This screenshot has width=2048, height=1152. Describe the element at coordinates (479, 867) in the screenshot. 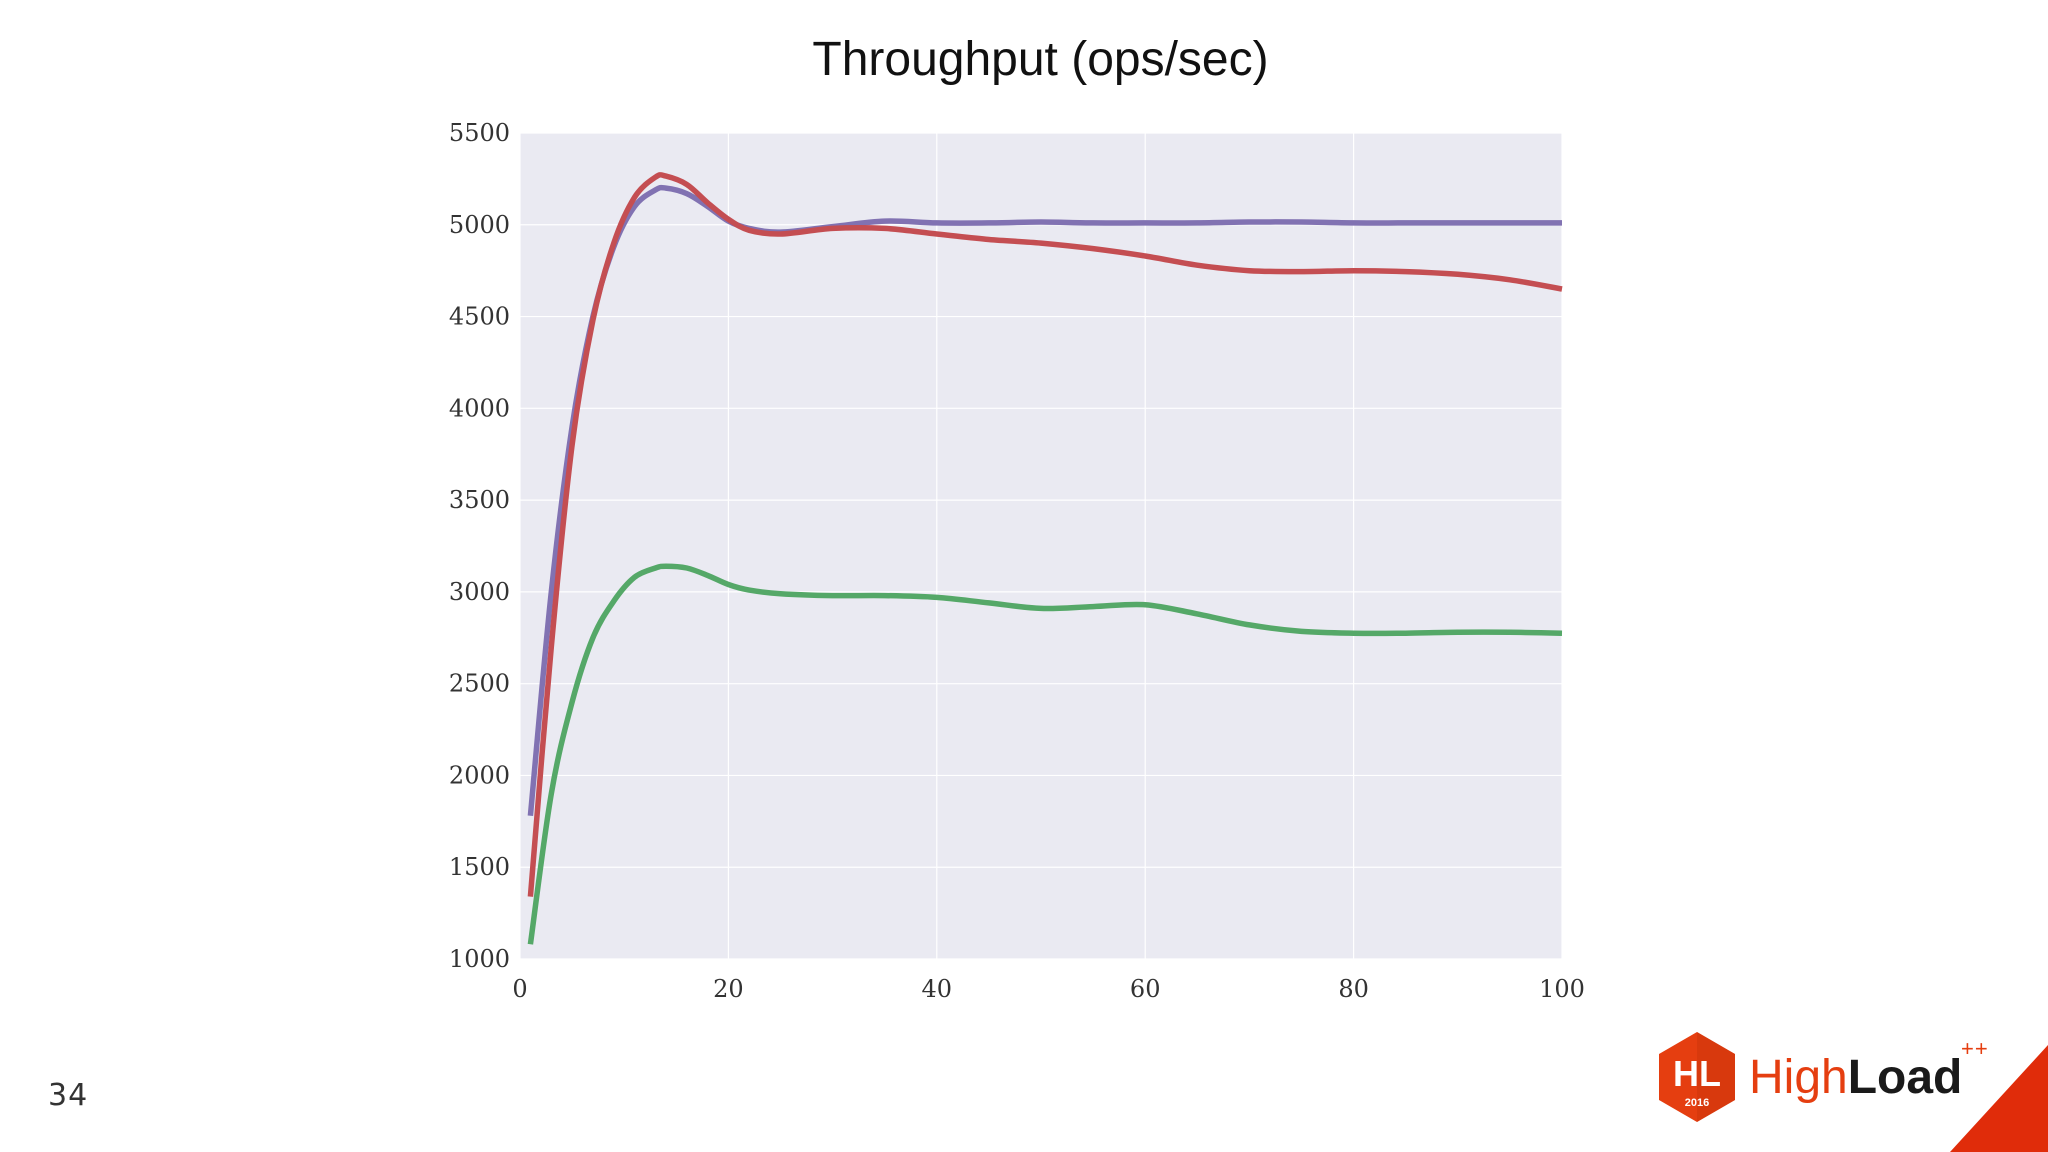

I see `y-tick-label: 1500` at that location.